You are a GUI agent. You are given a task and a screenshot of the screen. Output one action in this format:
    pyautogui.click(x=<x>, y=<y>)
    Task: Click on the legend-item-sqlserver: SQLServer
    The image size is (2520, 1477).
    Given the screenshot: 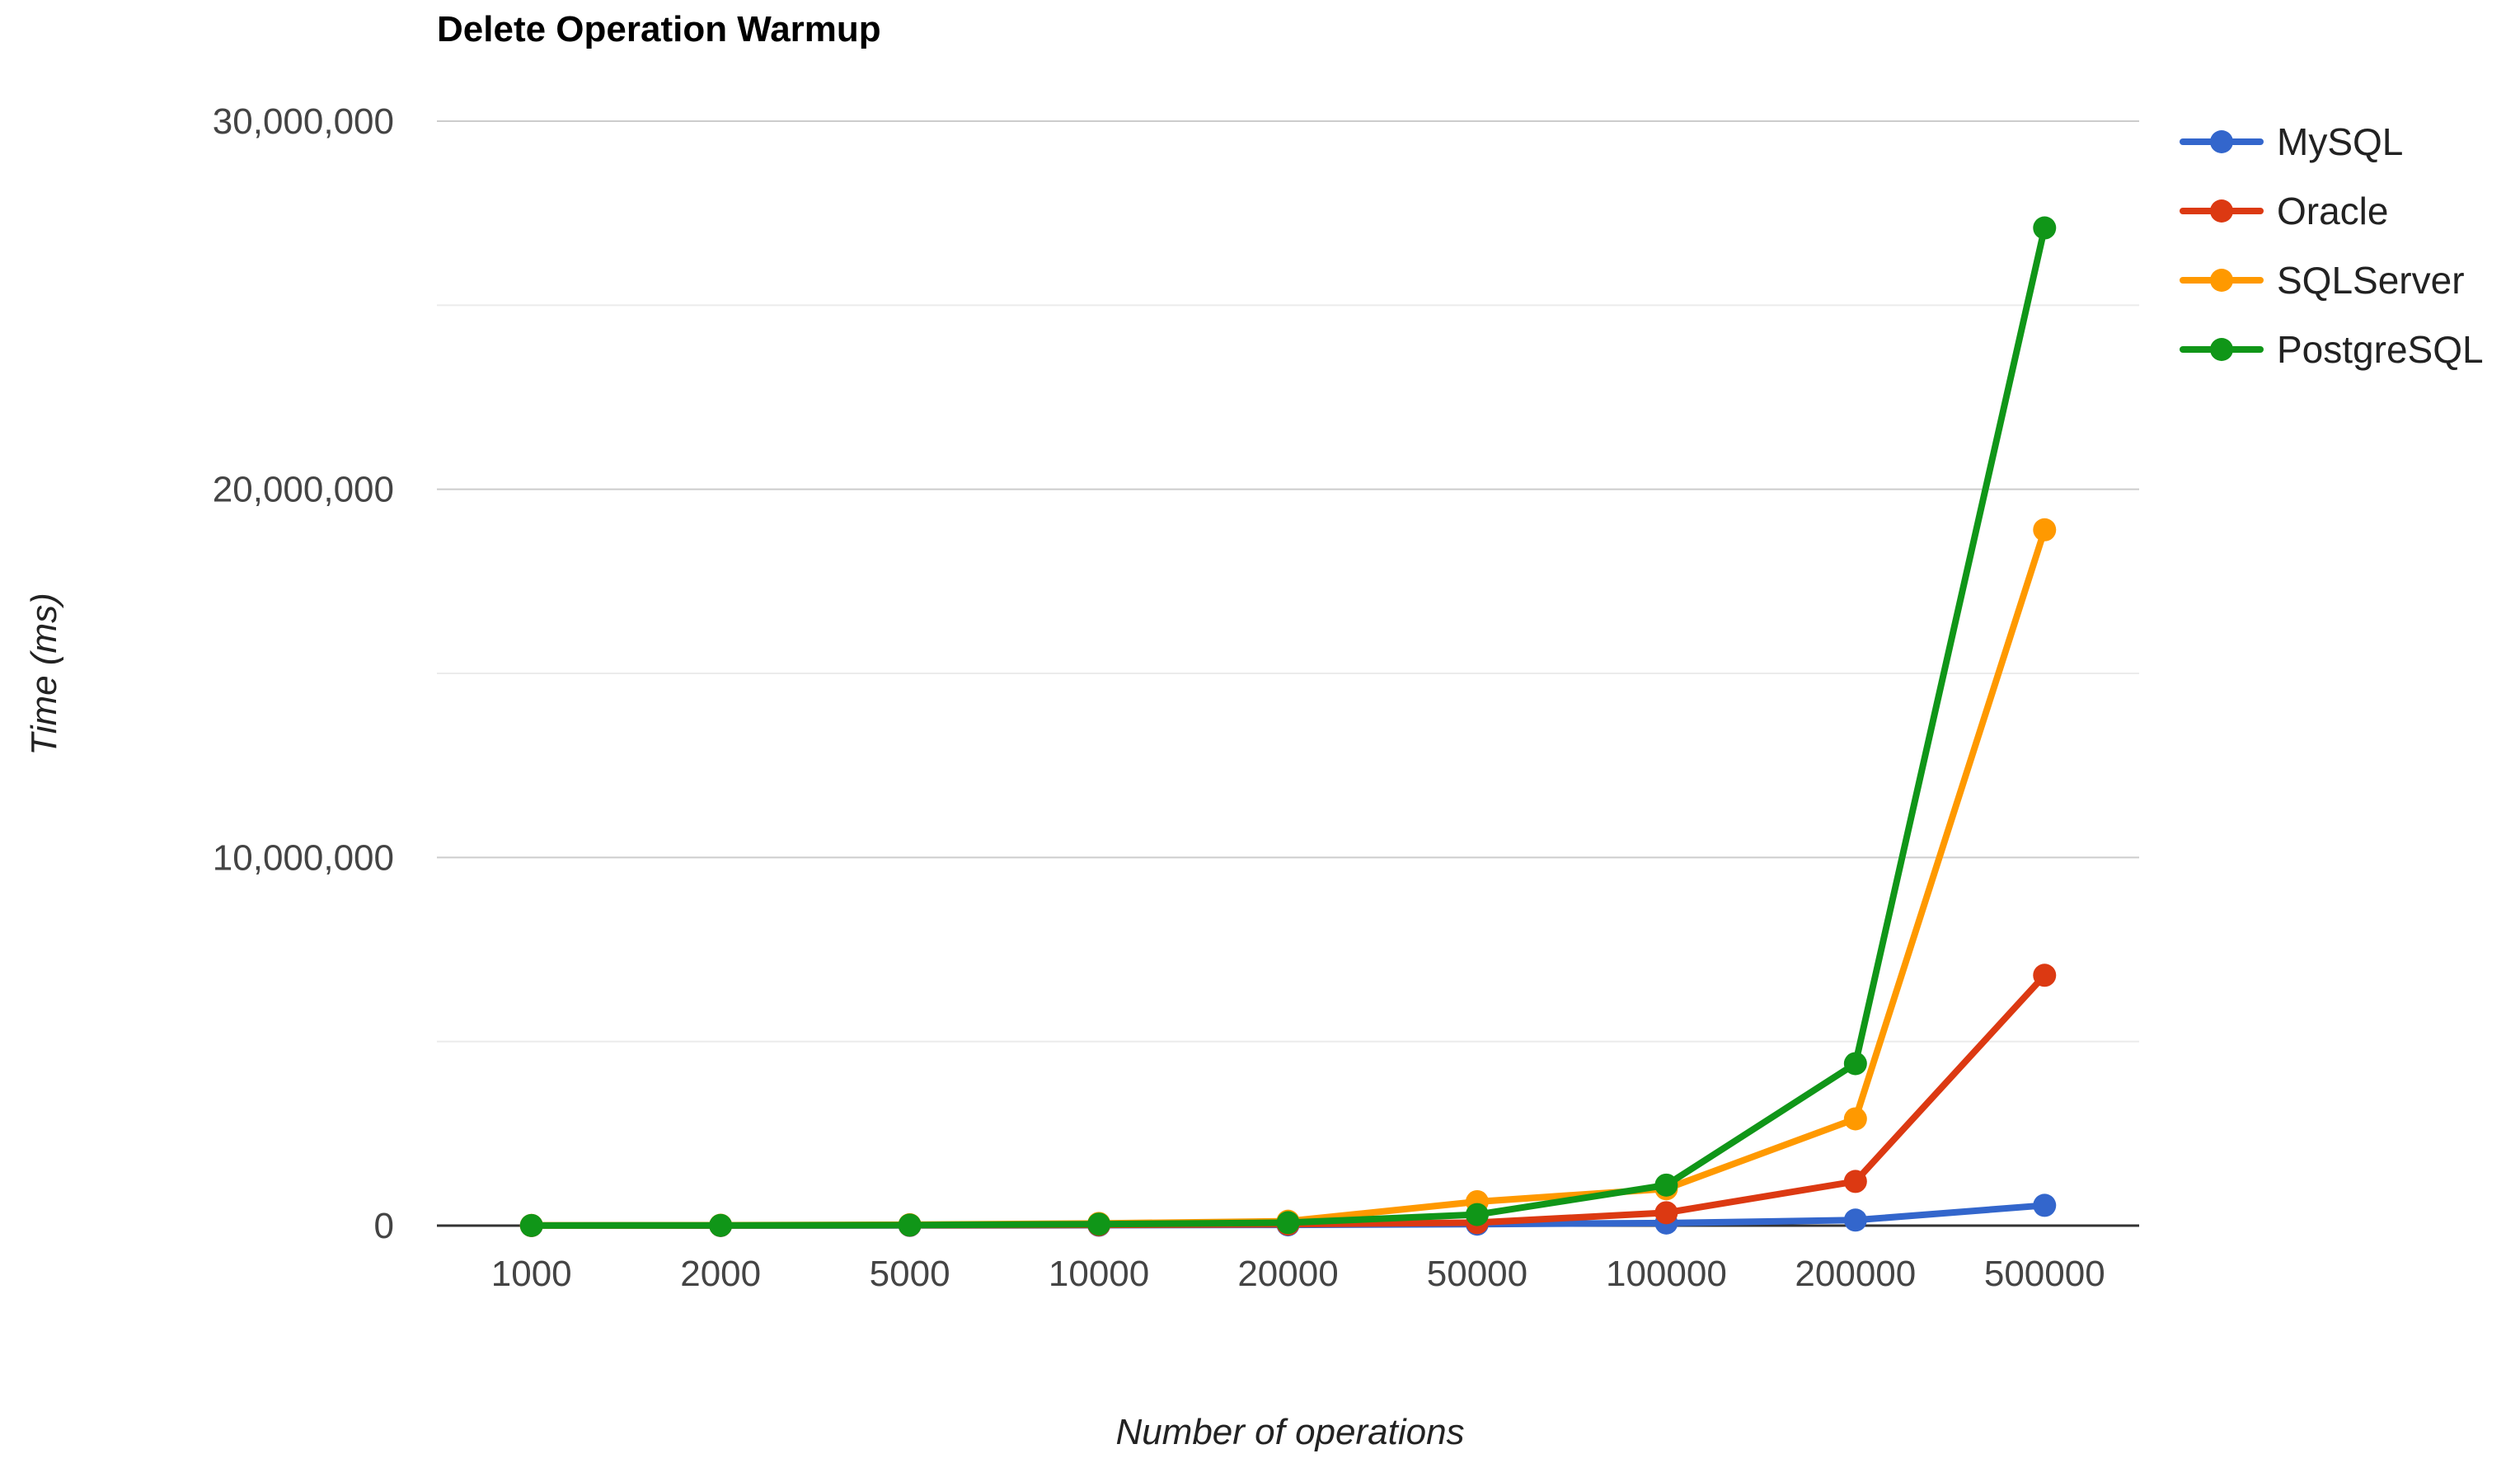 What is the action you would take?
    pyautogui.click(x=2322, y=280)
    